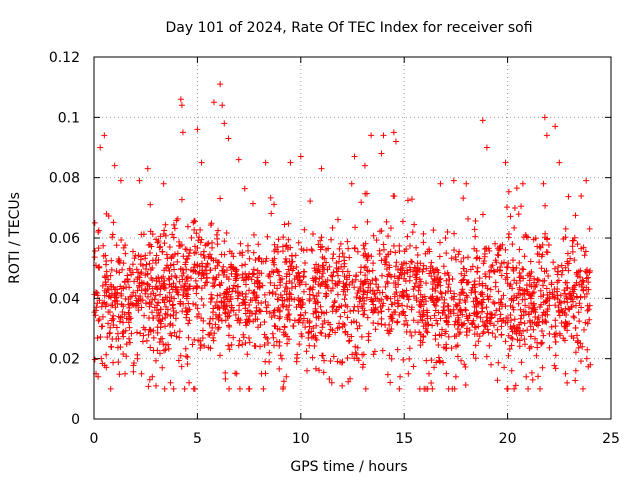 The height and width of the screenshot is (480, 640). Describe the element at coordinates (197, 439) in the screenshot. I see `x-tick-label: 5` at that location.